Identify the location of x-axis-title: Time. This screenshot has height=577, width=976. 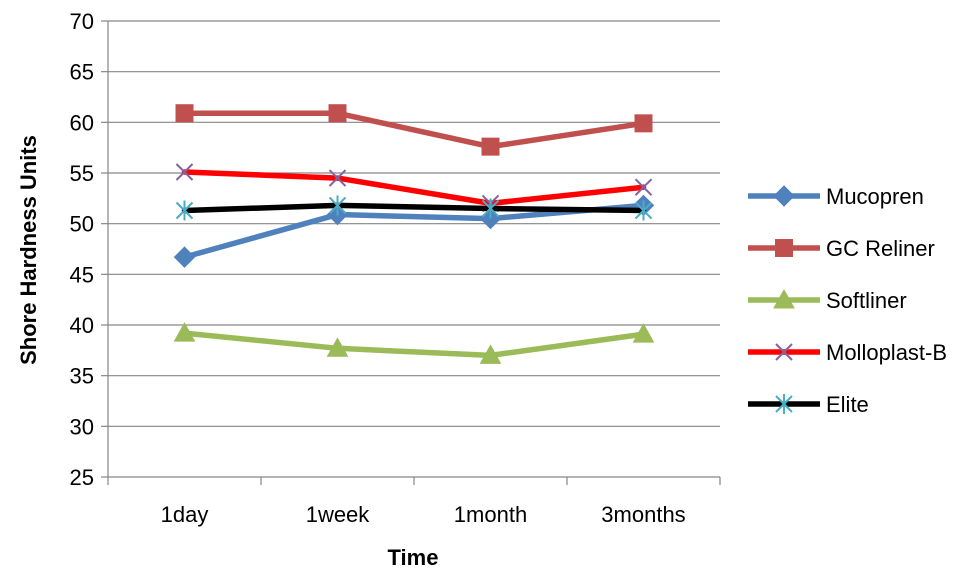
(413, 557).